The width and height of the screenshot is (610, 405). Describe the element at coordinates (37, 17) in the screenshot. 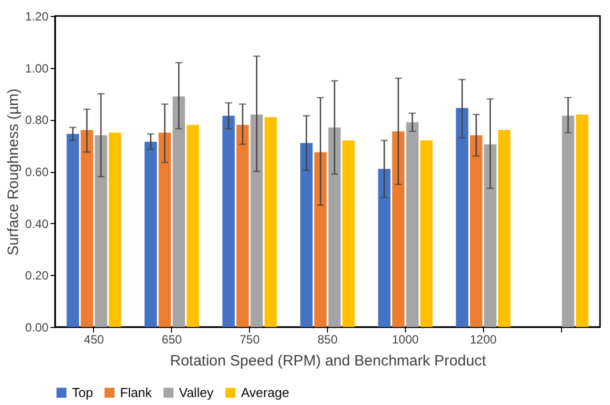

I see `y-tick-label: 1.20` at that location.